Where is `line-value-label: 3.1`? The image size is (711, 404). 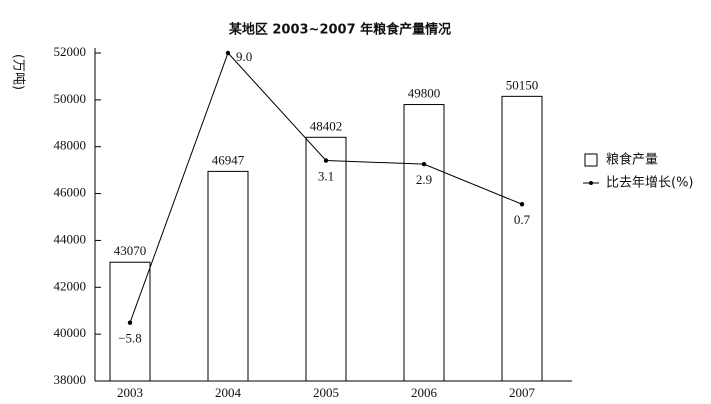 line-value-label: 3.1 is located at coordinates (326, 175).